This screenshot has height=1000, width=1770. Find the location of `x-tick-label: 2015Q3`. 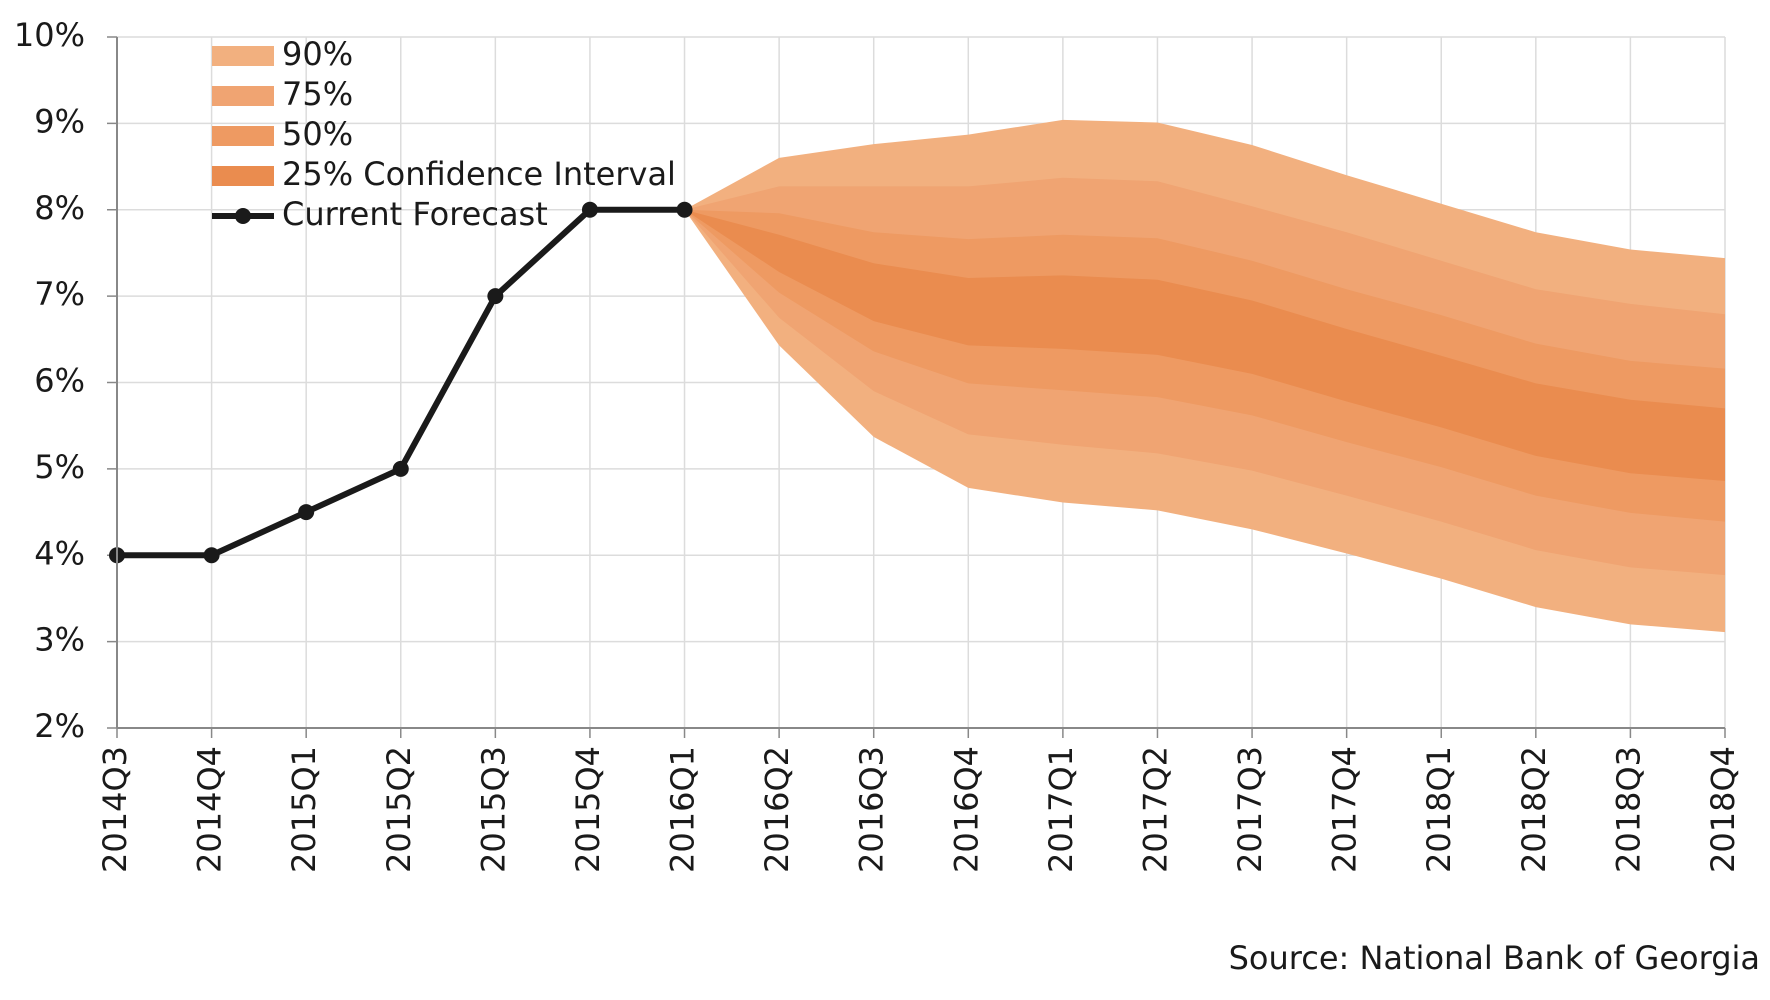

x-tick-label: 2015Q3 is located at coordinates (493, 809).